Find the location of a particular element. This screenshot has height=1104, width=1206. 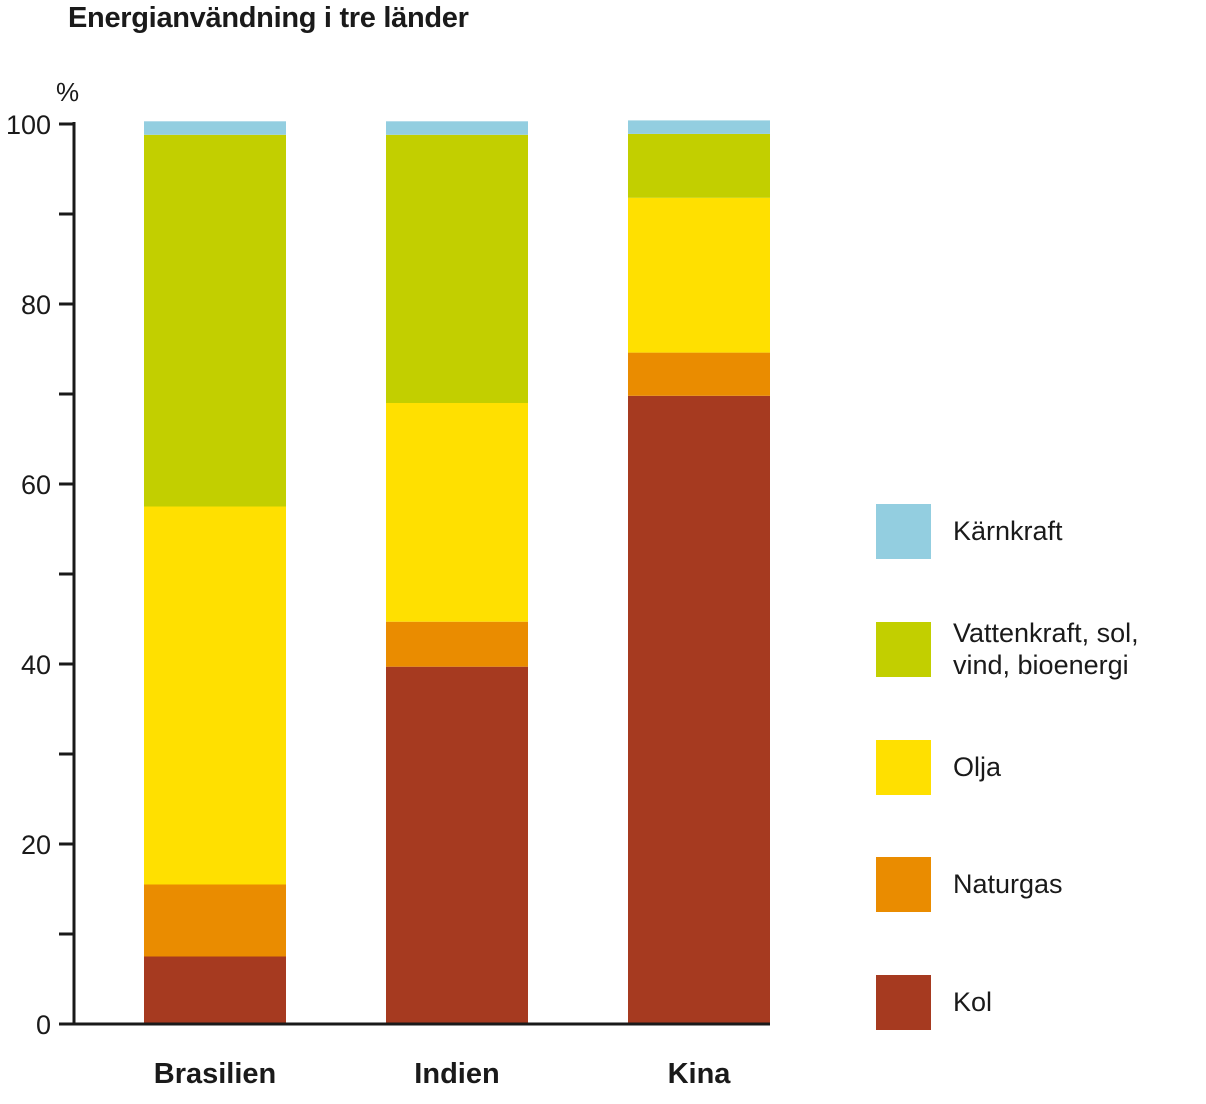

legend-item-olja: Olja is located at coordinates (938, 767).